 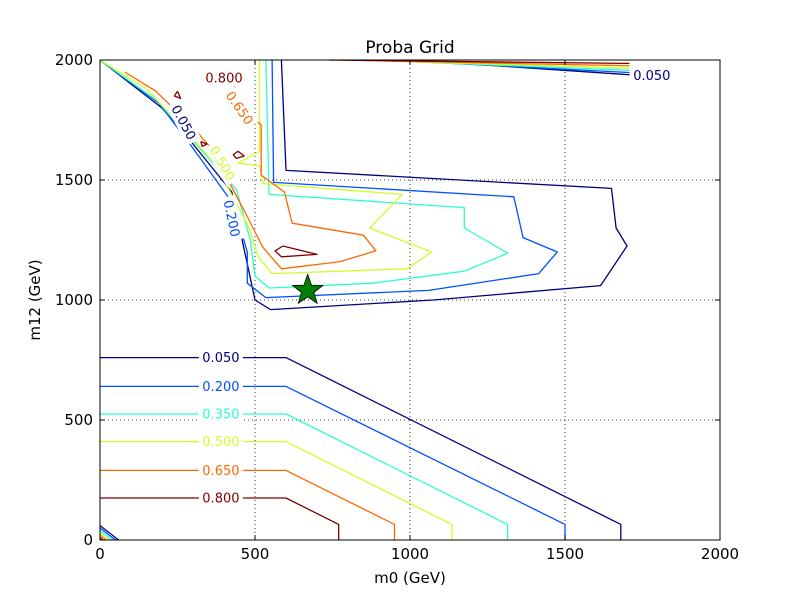 I want to click on contour-label-group: 0.200, so click(x=220, y=386).